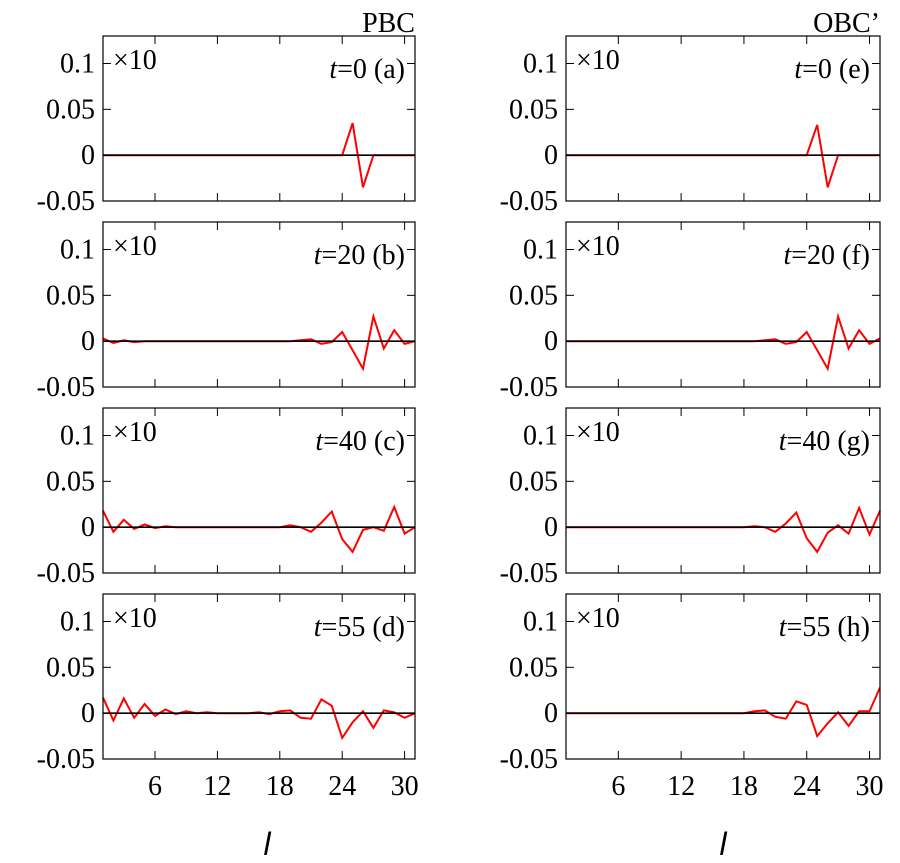  What do you see at coordinates (832, 69) in the screenshot?
I see `panel-label: t=0 (e)` at bounding box center [832, 69].